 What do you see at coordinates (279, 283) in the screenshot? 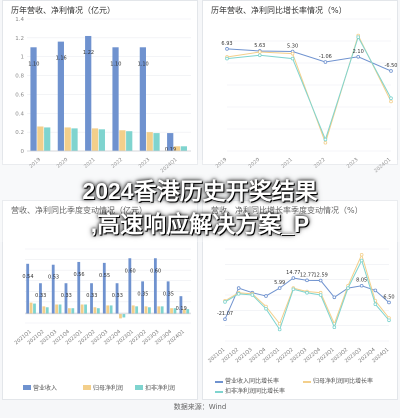
I see `line-data-label: 5.99` at bounding box center [279, 283].